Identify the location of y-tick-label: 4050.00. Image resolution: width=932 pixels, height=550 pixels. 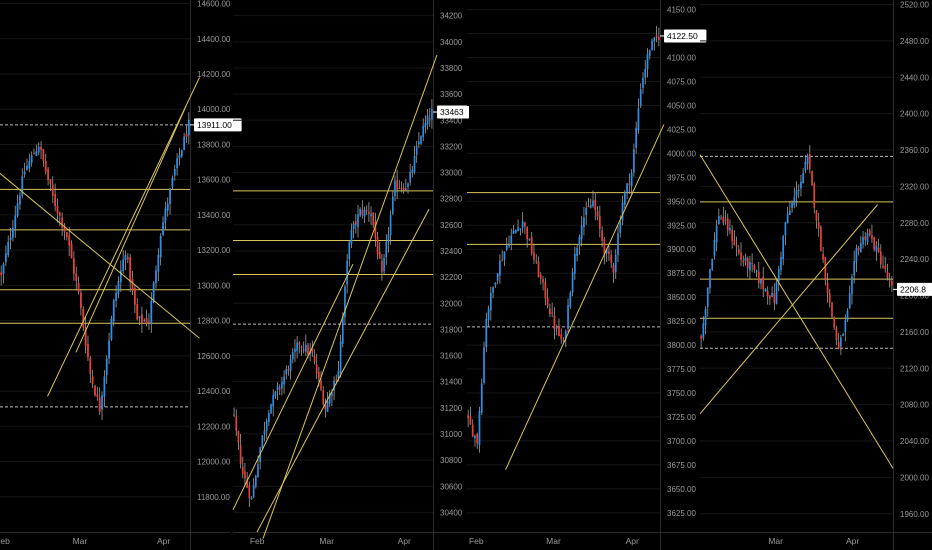
(681, 105).